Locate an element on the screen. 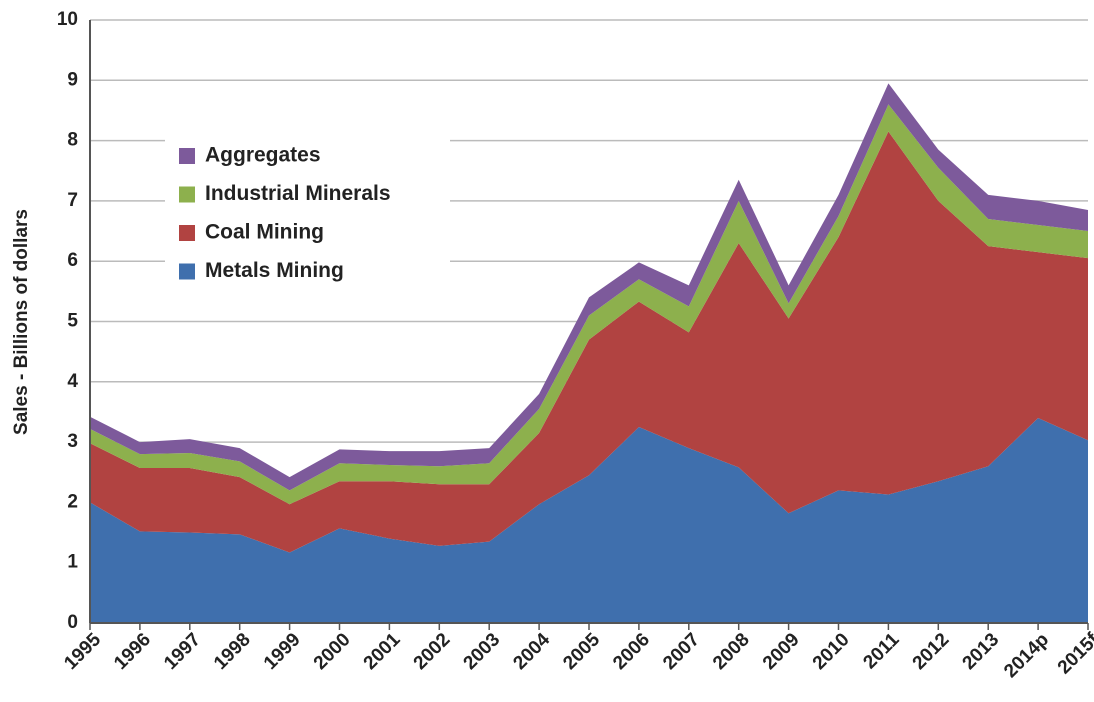 This screenshot has width=1094, height=702. x-tick-label: 2015f is located at coordinates (1074, 654).